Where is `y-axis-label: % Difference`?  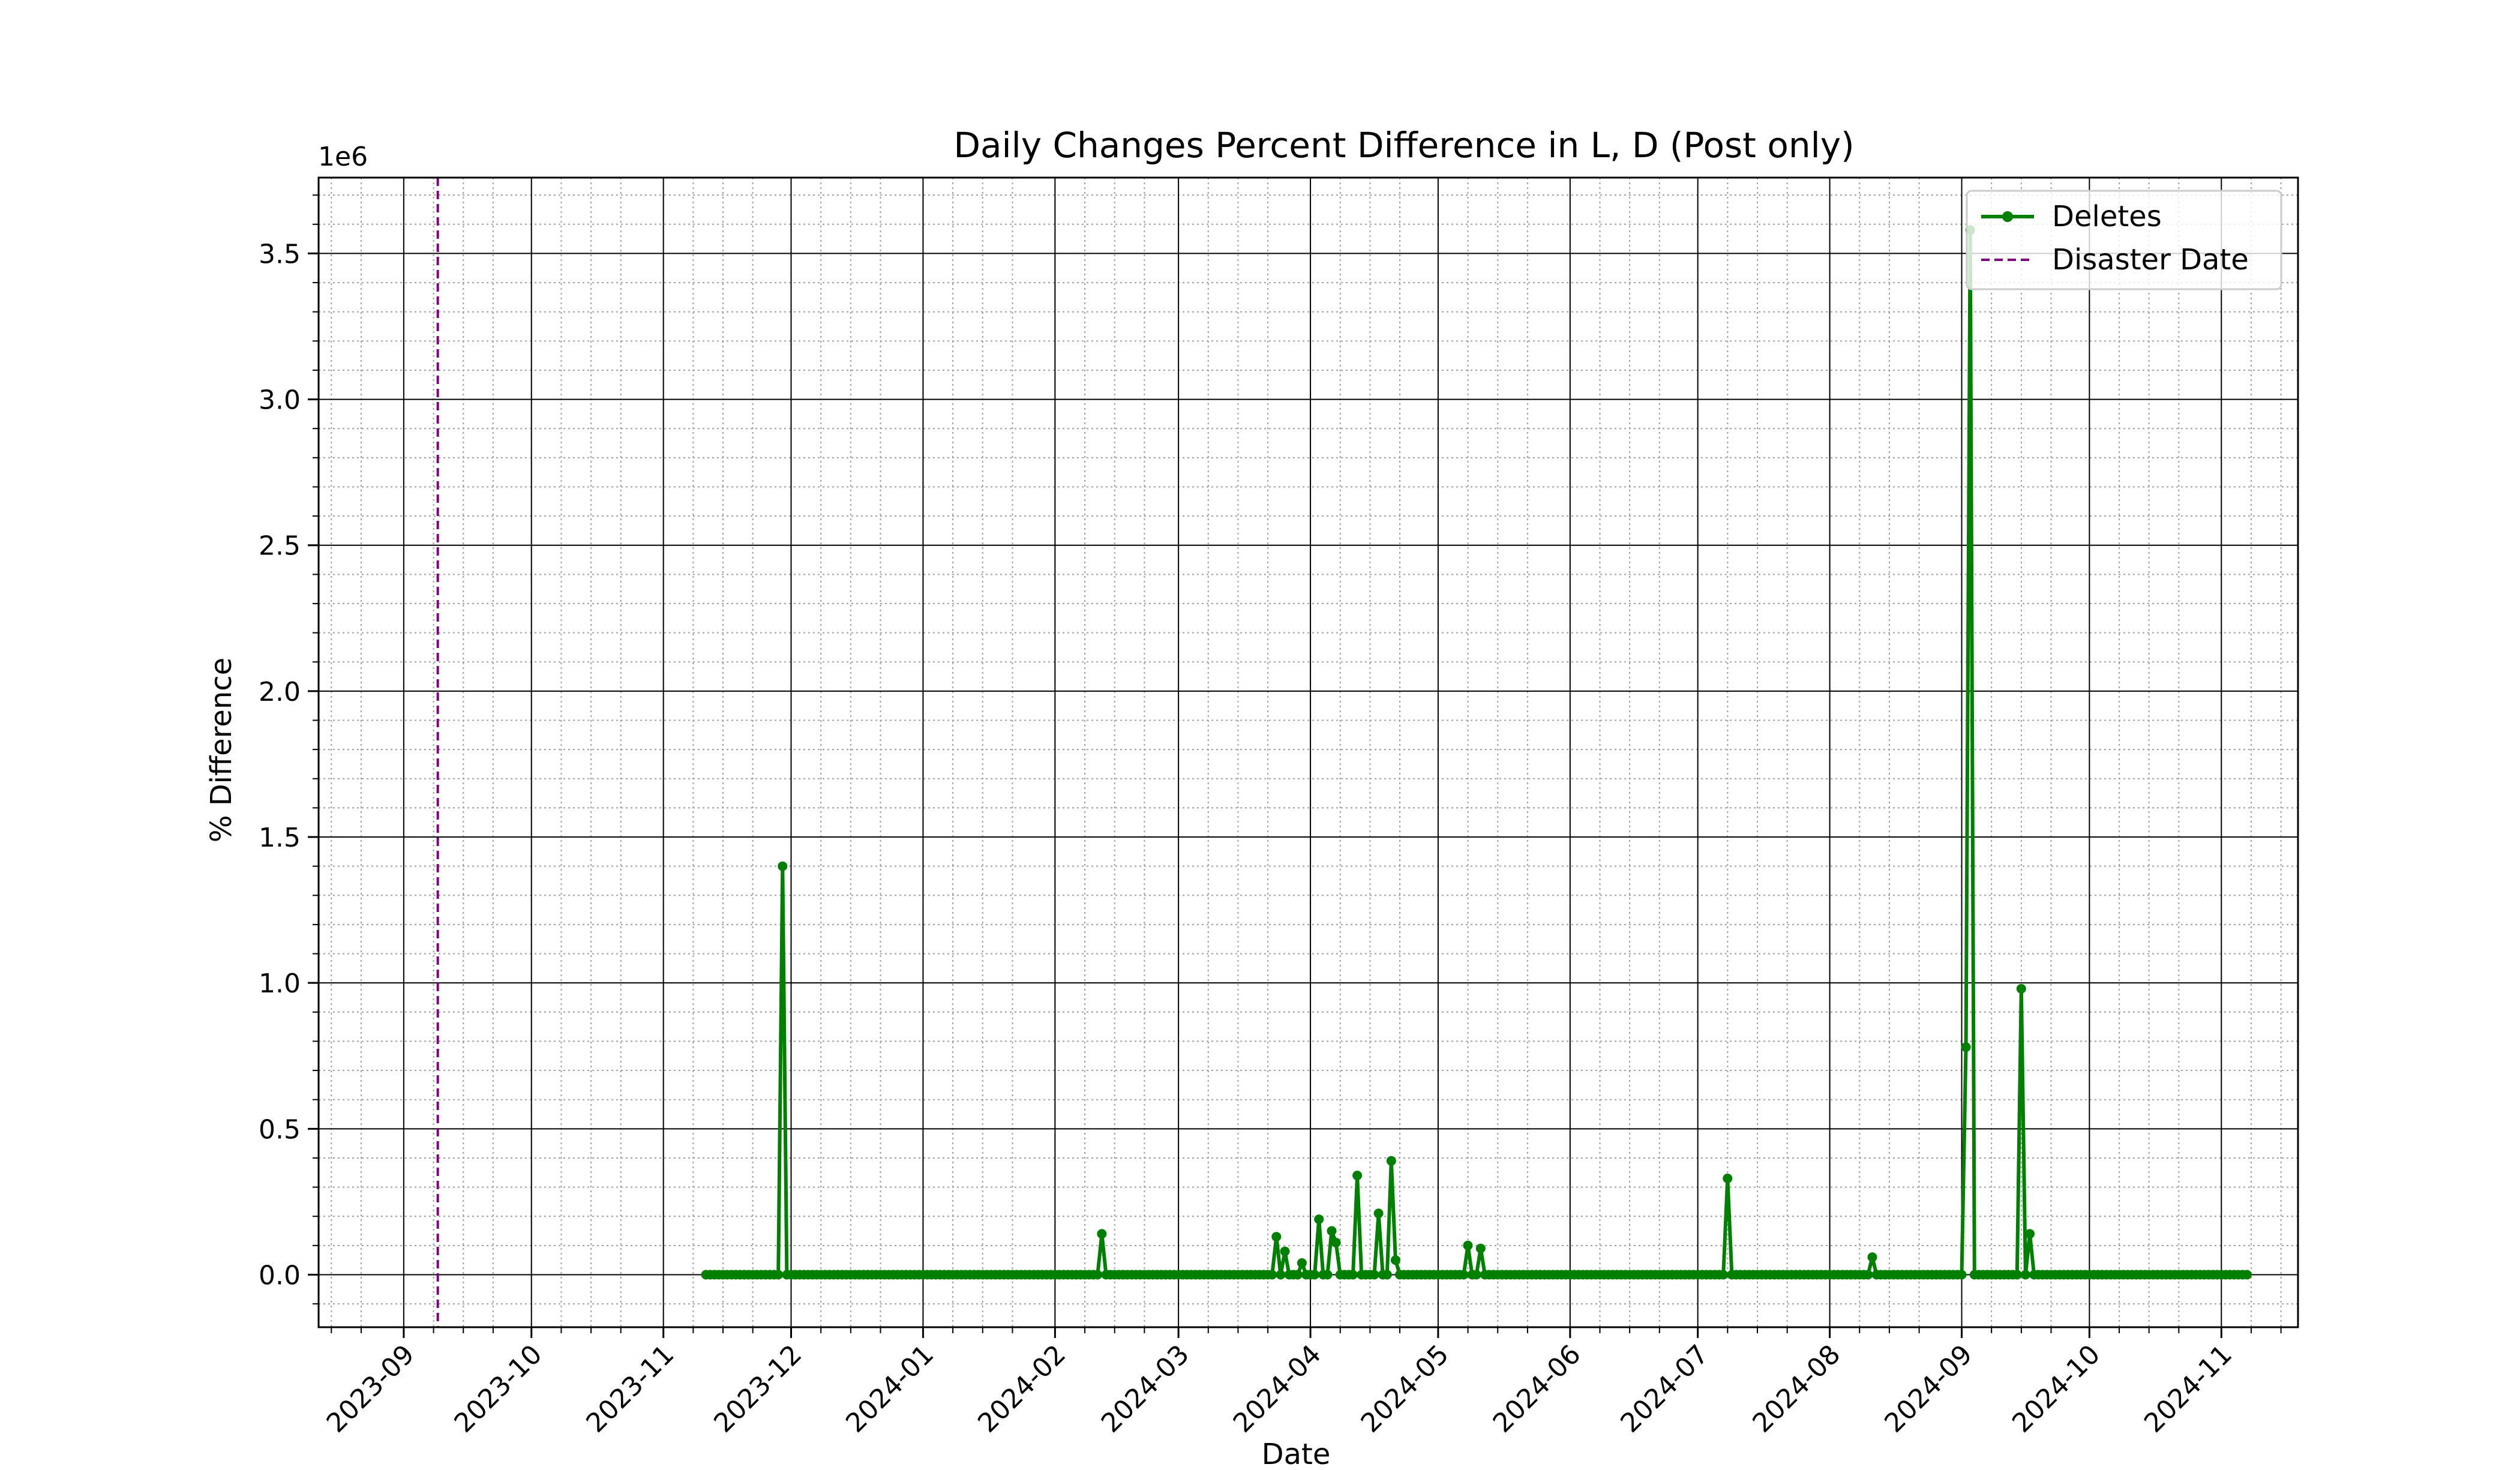 y-axis-label: % Difference is located at coordinates (221, 750).